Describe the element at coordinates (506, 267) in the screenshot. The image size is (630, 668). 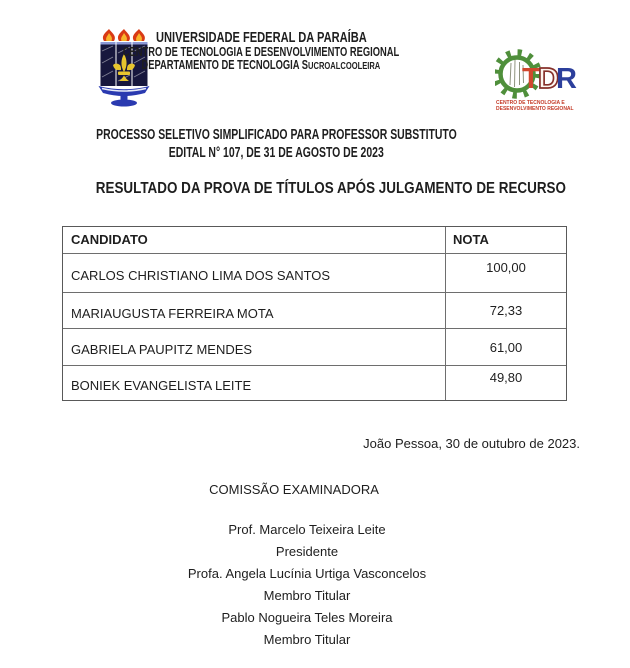
I see `nota-cell: 100,00` at that location.